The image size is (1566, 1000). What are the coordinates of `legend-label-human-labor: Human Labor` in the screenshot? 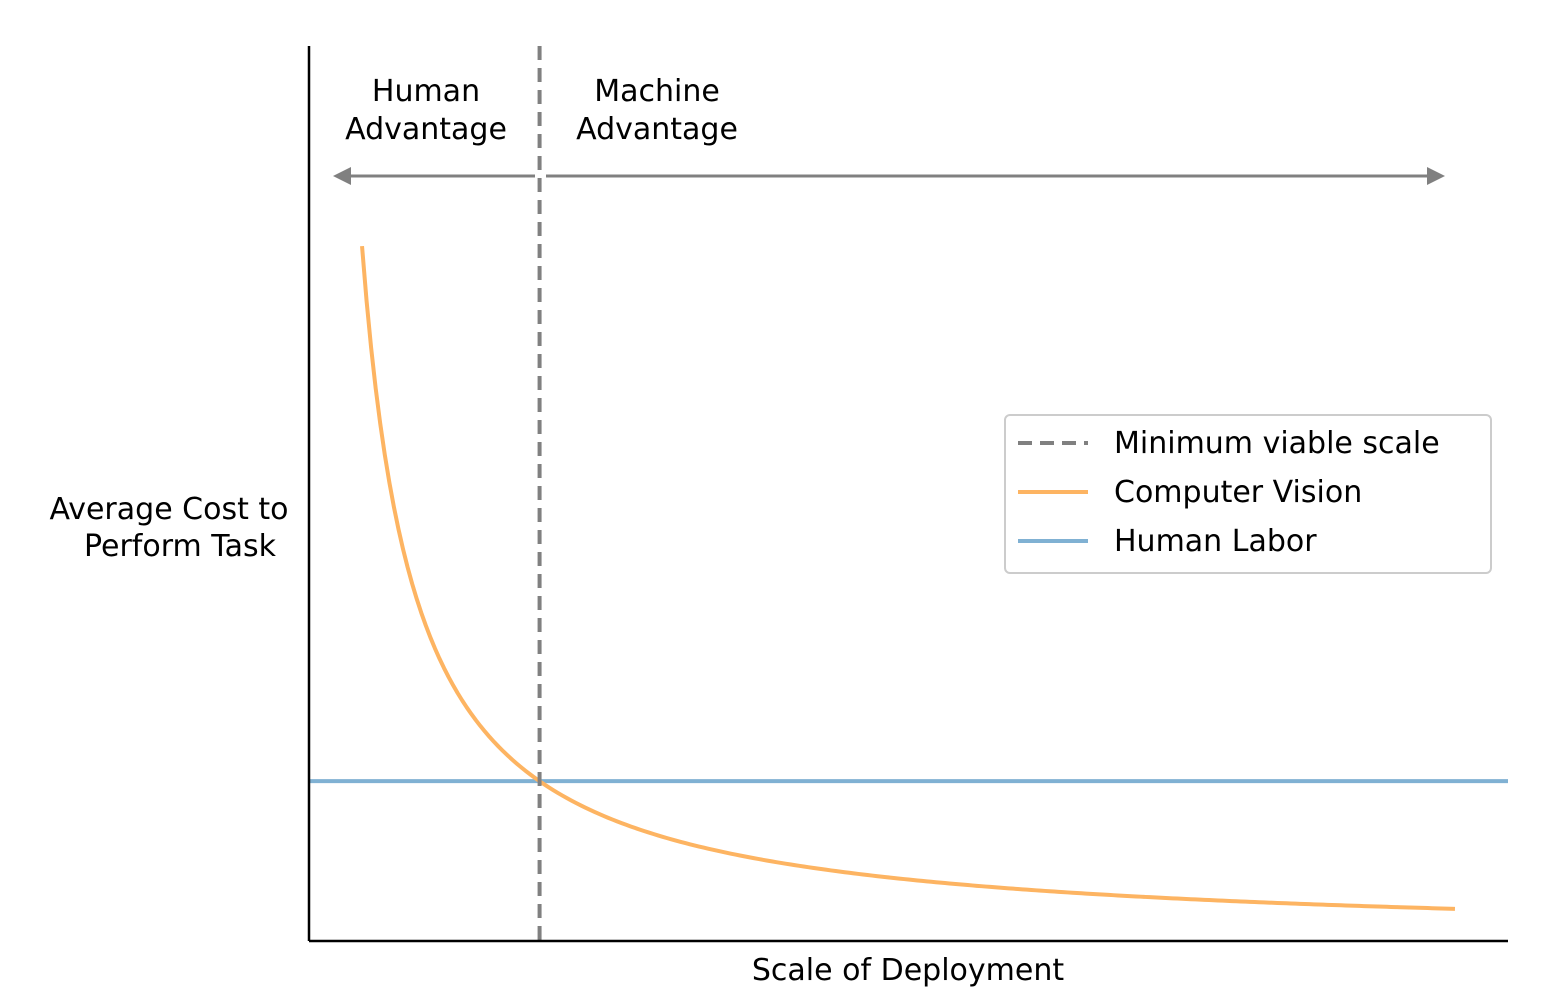 It's located at (1215, 541).